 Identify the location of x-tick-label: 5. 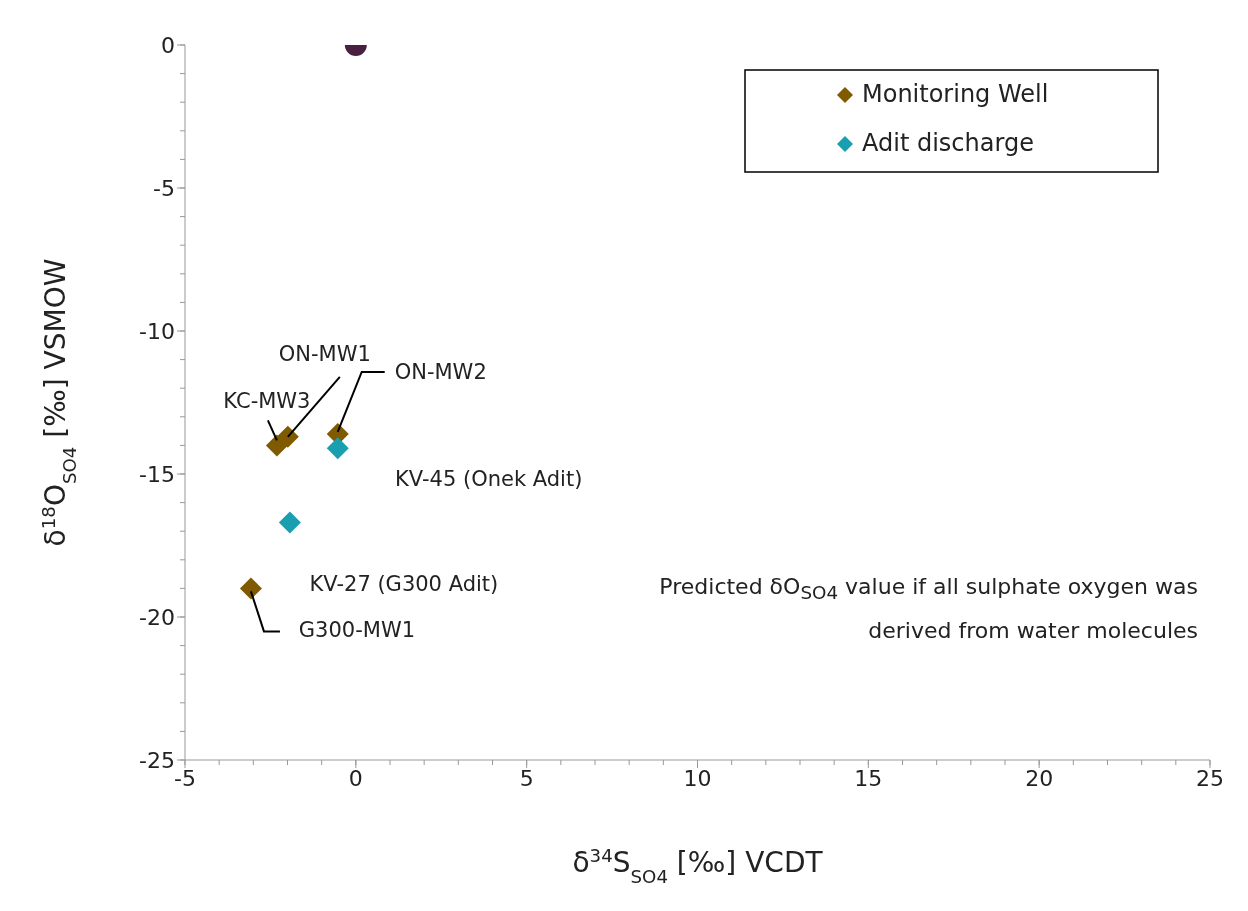
(526, 778).